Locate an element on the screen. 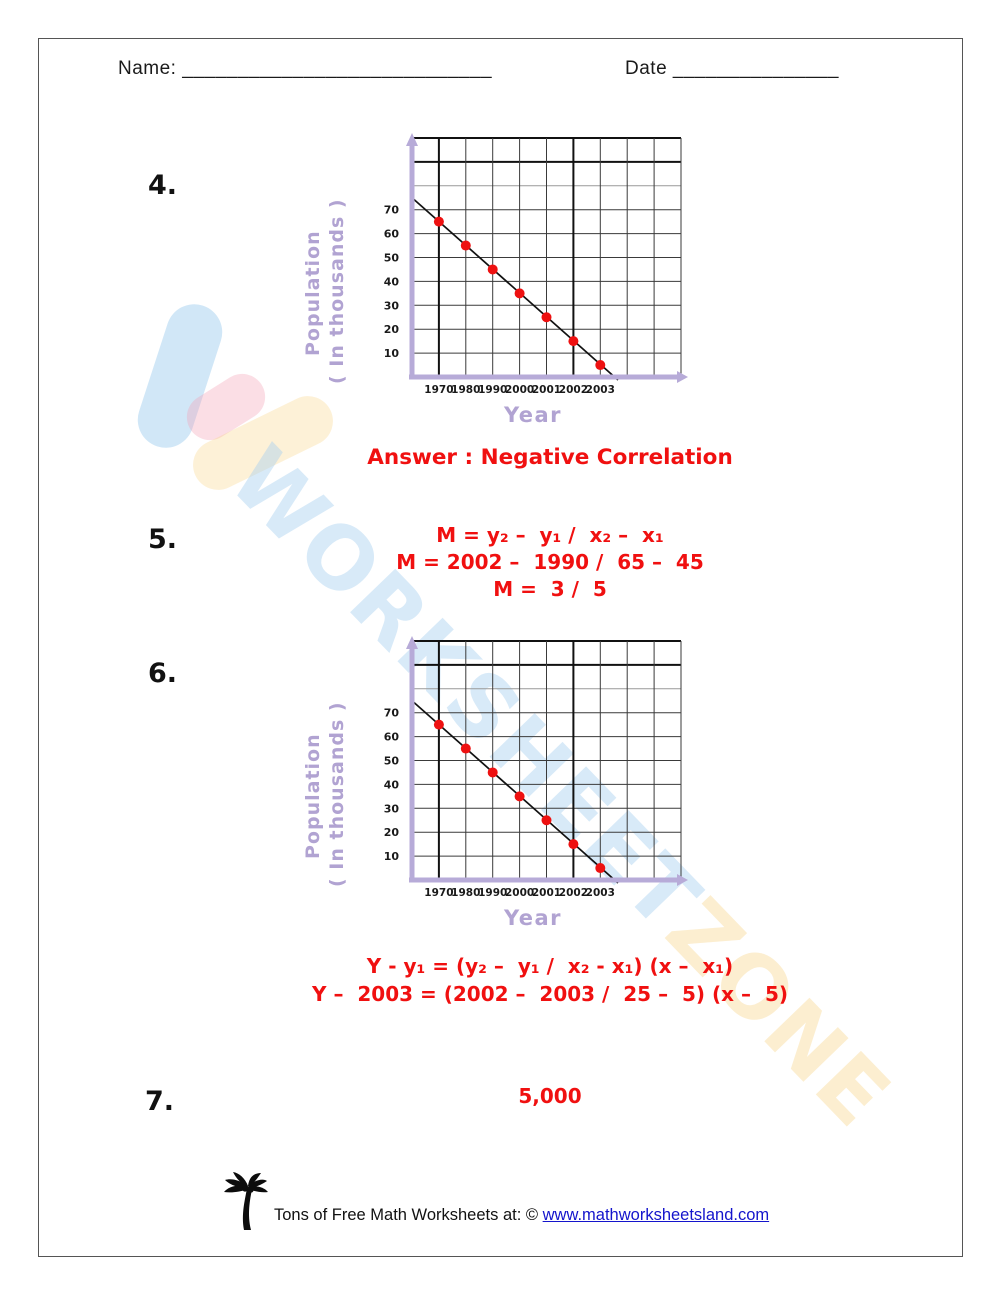 The width and height of the screenshot is (1000, 1294). footer-text: Tons of Free Math Worksheets at: © is located at coordinates (408, 1215).